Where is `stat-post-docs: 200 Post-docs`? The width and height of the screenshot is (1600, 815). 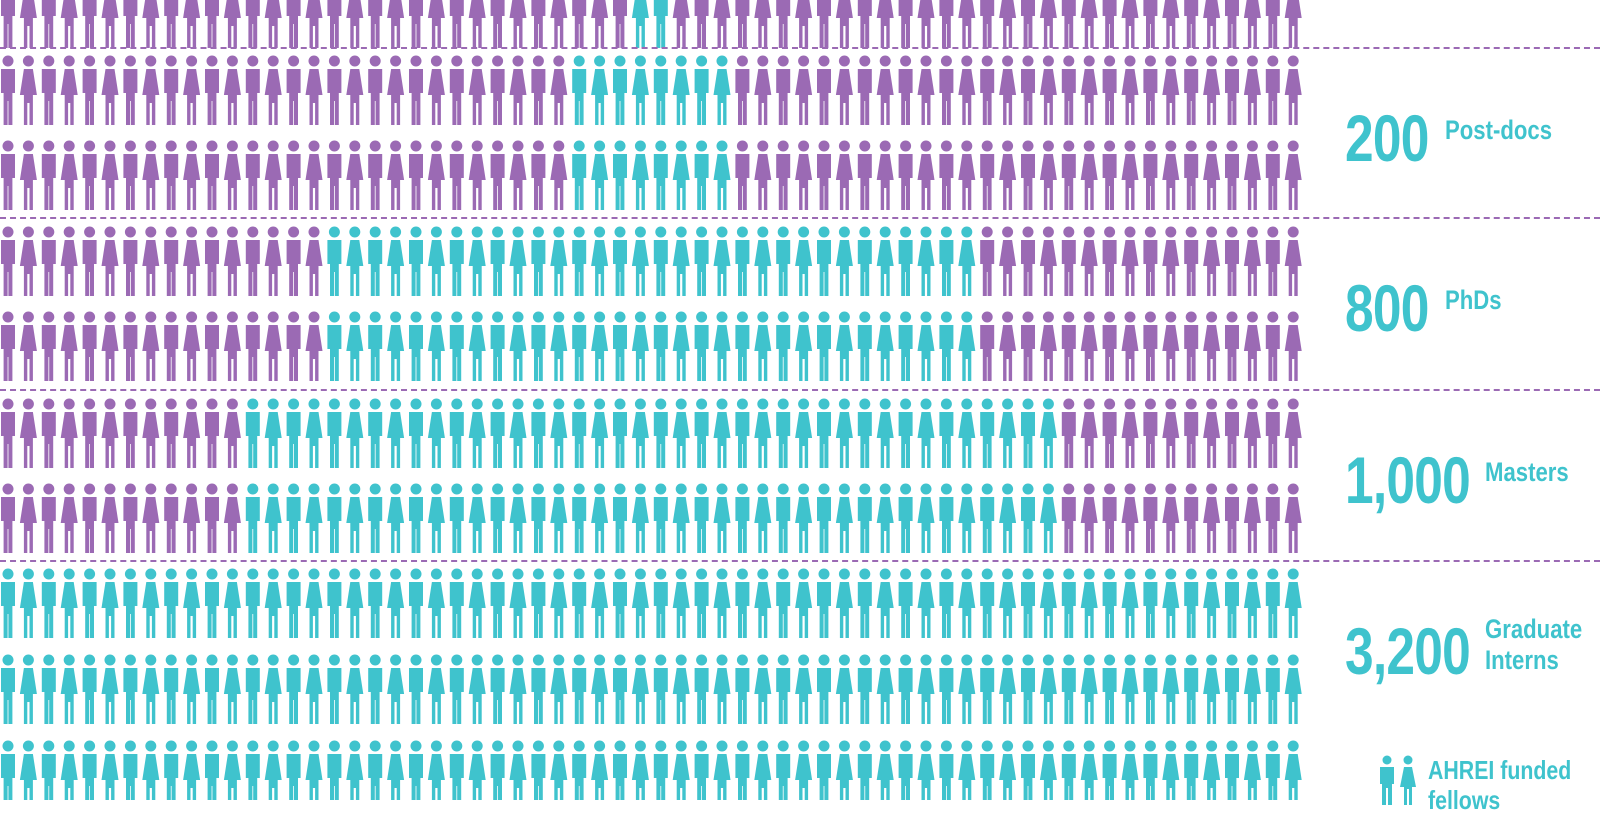 stat-post-docs: 200 Post-docs is located at coordinates (1460, 138).